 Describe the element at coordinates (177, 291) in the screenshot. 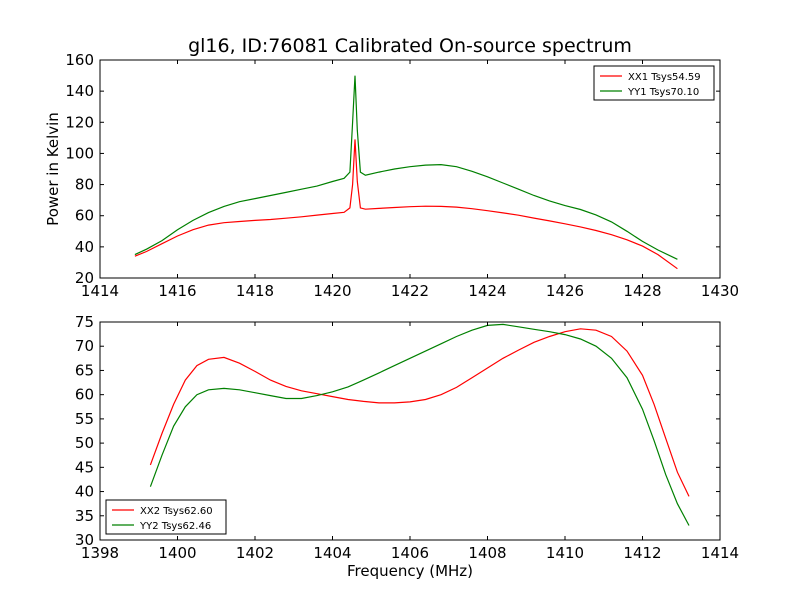

I see `x-tick-label: 1416` at that location.